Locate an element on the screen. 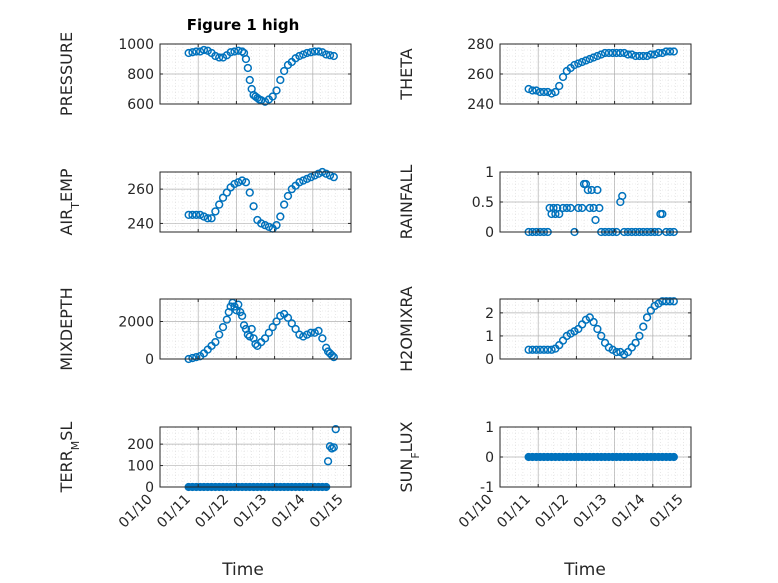 This screenshot has width=778, height=583. x-axis-label-right: Time is located at coordinates (584, 570).